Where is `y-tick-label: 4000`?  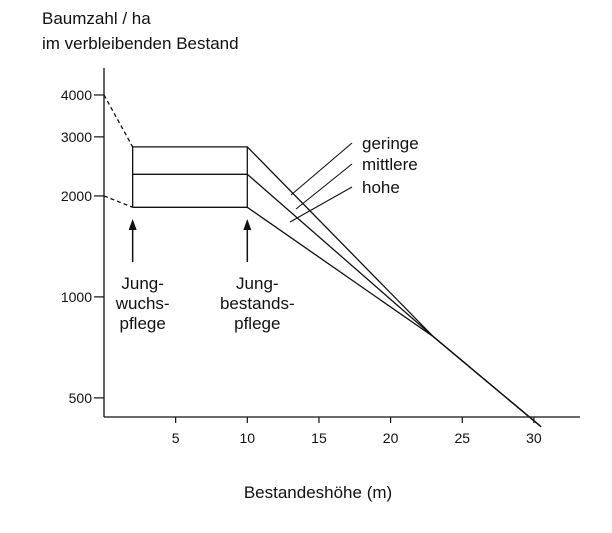 y-tick-label: 4000 is located at coordinates (76, 95).